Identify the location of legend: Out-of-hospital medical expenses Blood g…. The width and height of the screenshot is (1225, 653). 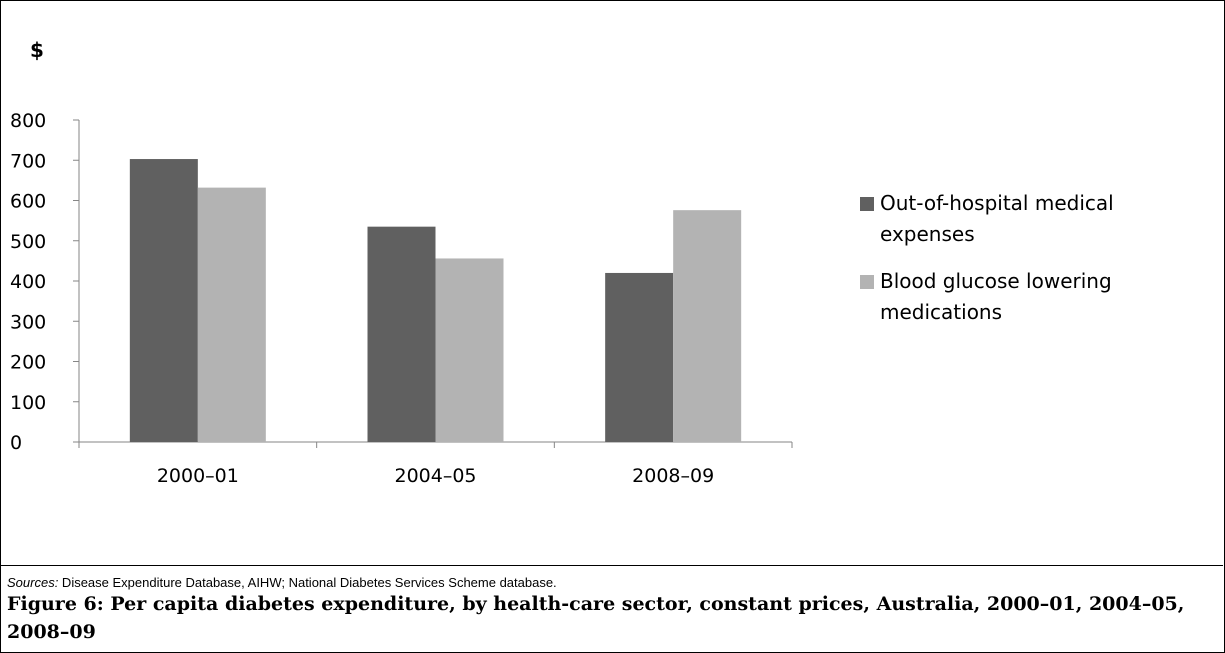
(1010, 266).